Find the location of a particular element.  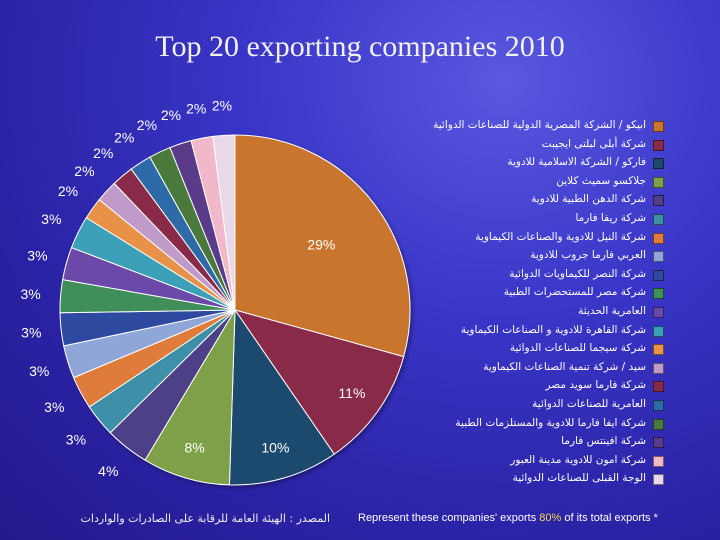

legend-item: العامرية للصناعات الدوائية is located at coordinates (551, 404).